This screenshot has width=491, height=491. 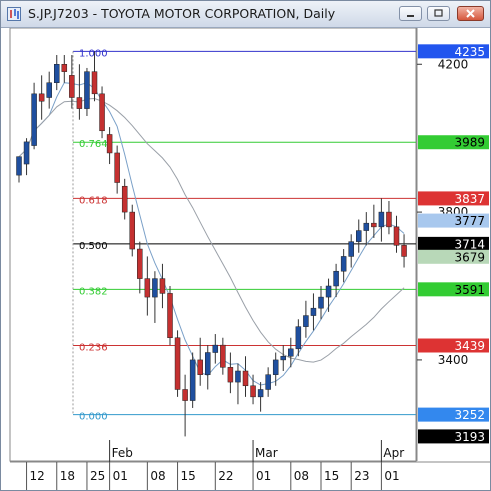 What do you see at coordinates (93, 291) in the screenshot?
I see `fib-level-label: 0.382` at bounding box center [93, 291].